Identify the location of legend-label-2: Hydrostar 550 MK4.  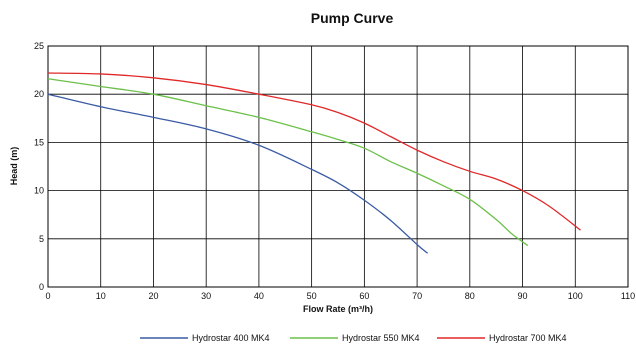
(381, 338).